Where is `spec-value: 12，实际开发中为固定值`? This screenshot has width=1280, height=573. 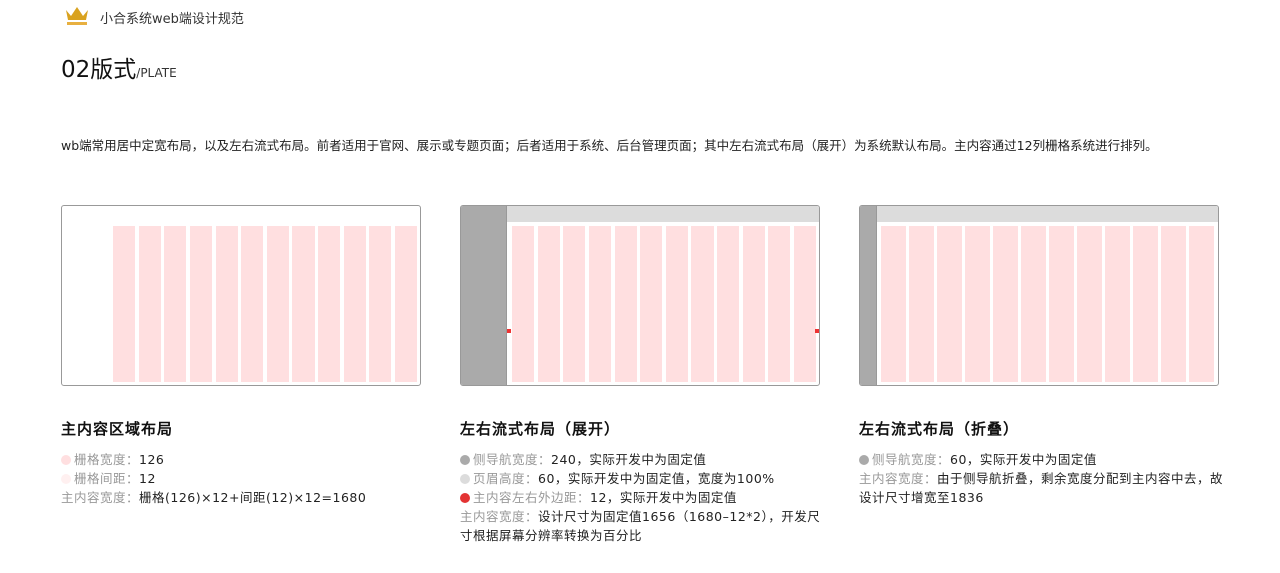 spec-value: 12，实际开发中为固定值 is located at coordinates (663, 497).